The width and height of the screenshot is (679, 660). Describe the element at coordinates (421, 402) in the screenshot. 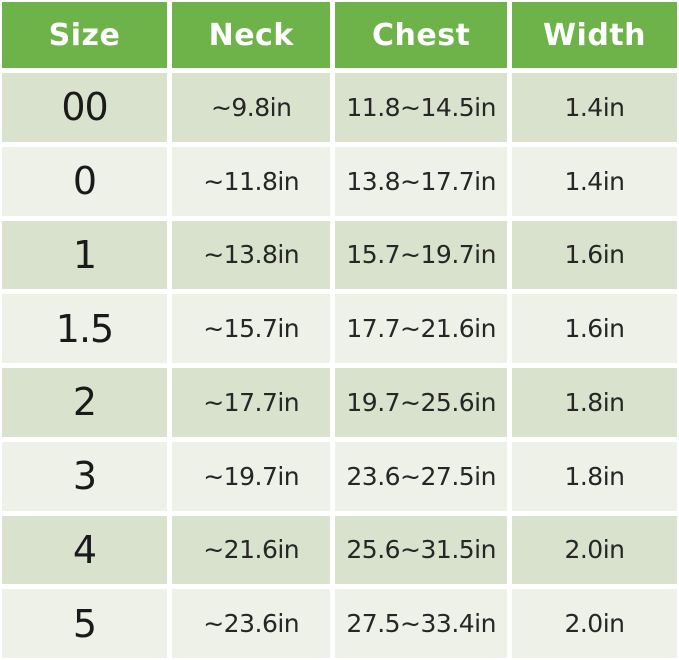

I see `cell-chest: 19.7∼25.6in` at that location.